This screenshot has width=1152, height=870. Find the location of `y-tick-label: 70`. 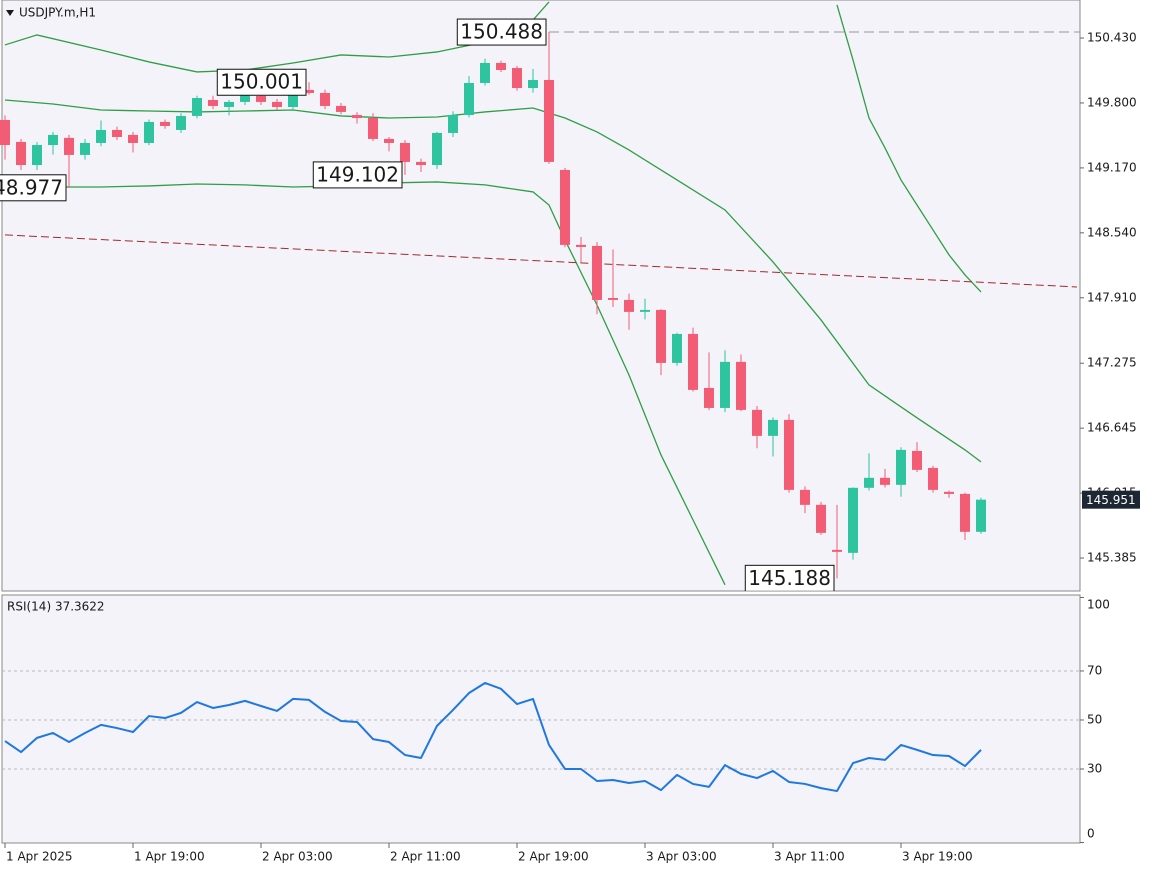

y-tick-label: 70 is located at coordinates (1094, 670).